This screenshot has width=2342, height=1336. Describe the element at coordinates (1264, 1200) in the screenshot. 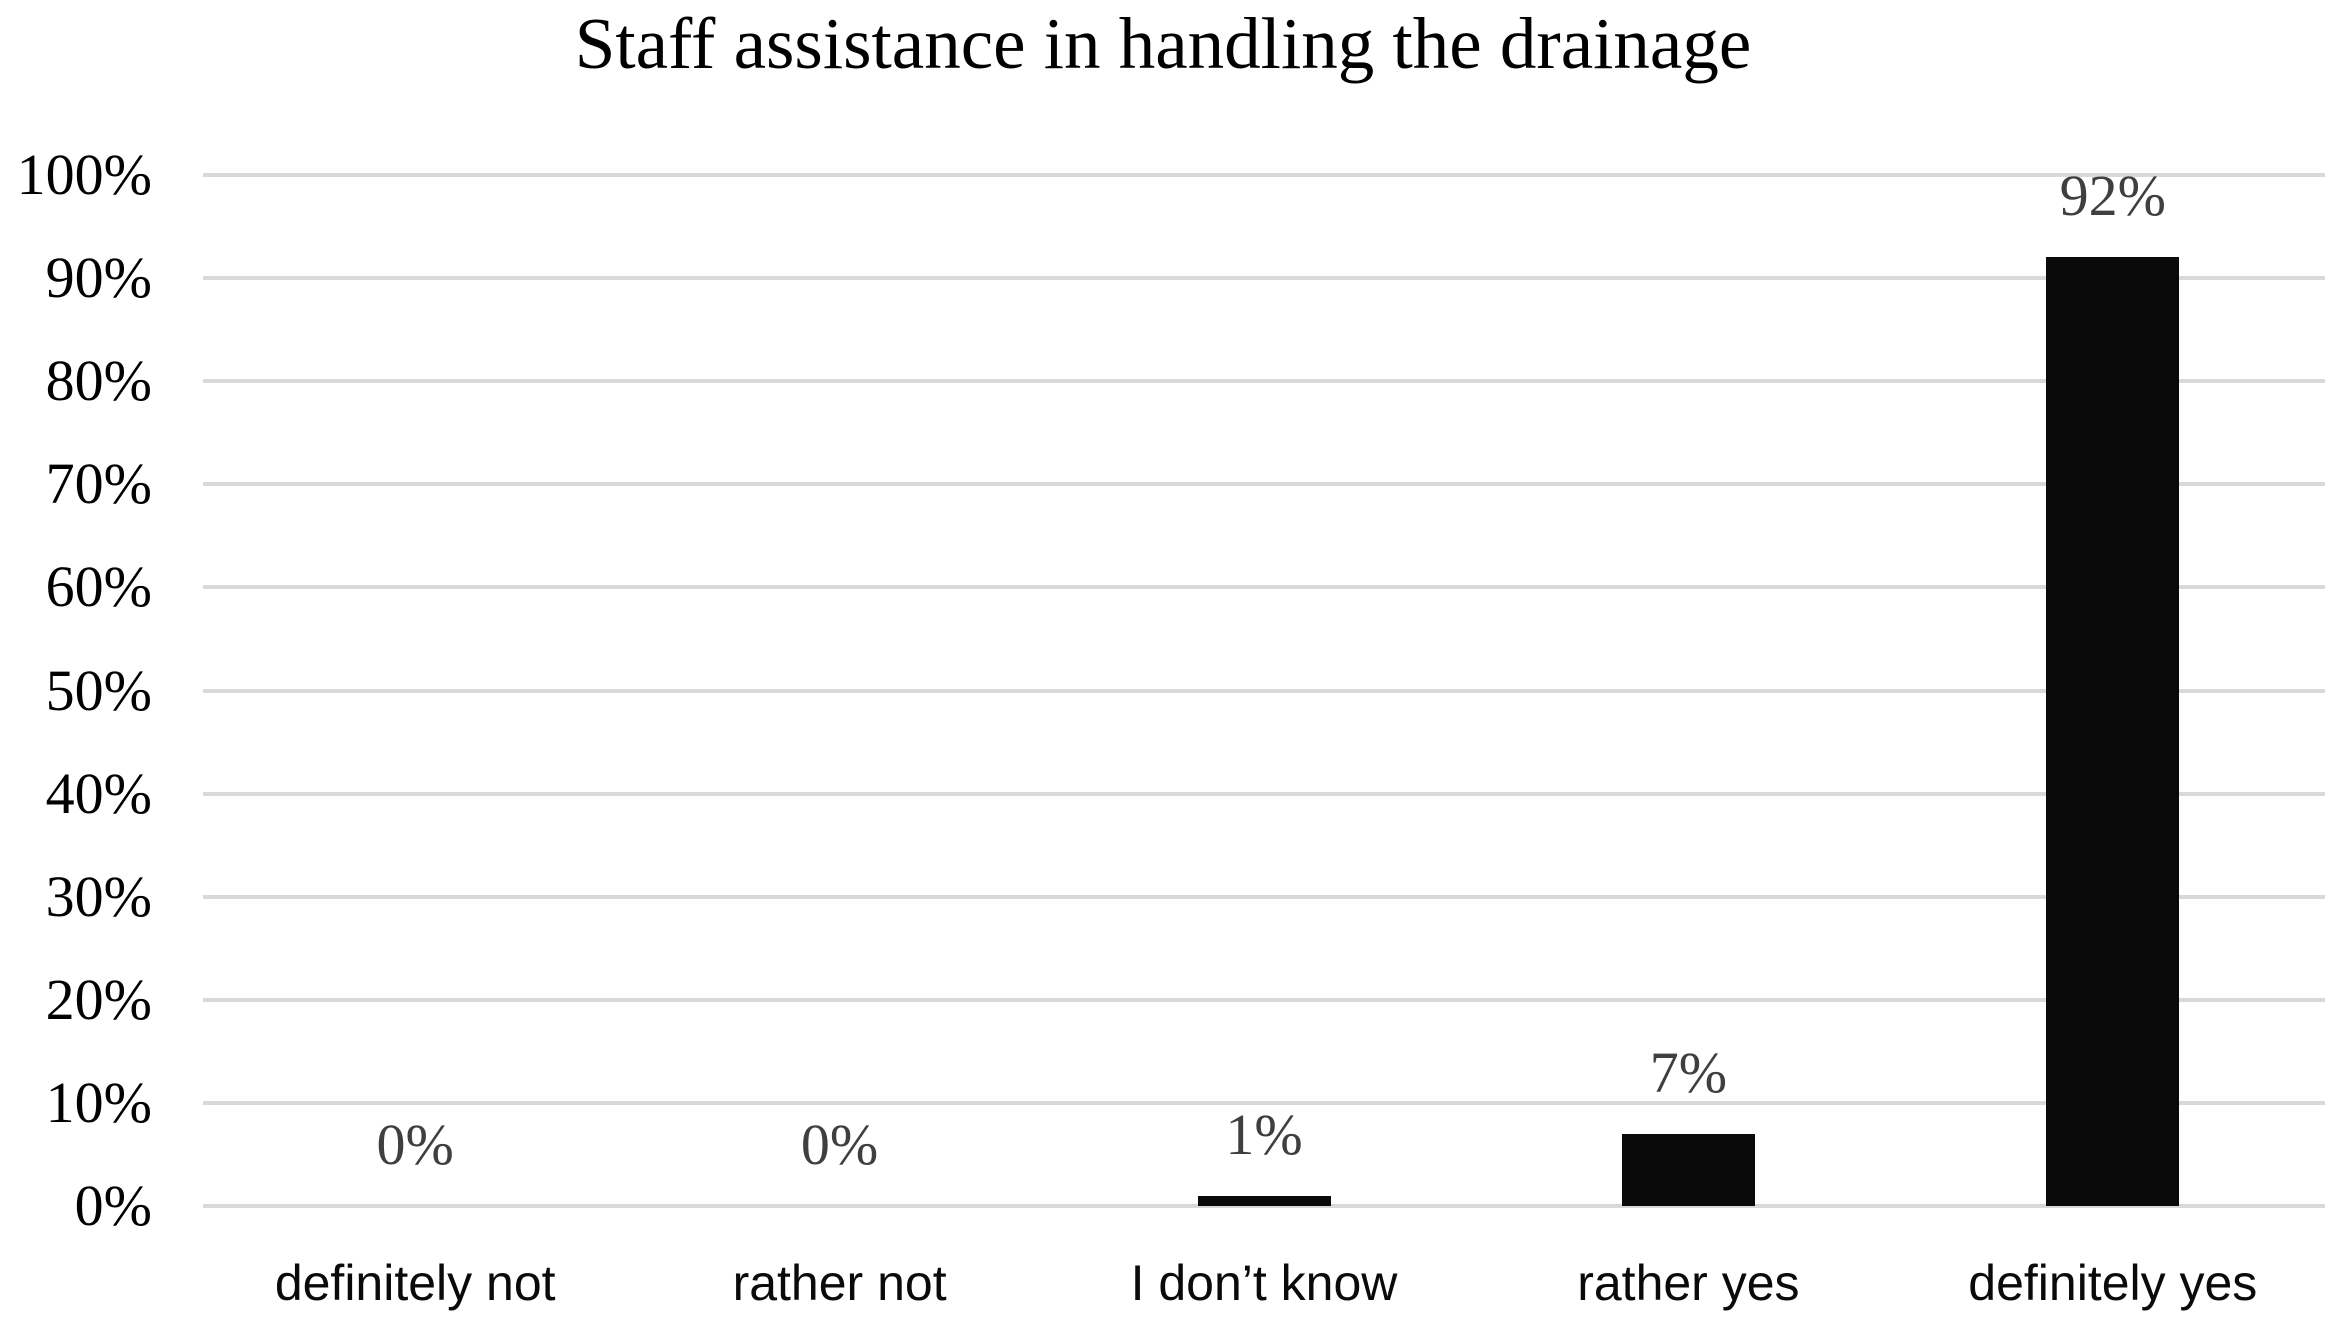

I see `bar-i-don-t-know` at that location.